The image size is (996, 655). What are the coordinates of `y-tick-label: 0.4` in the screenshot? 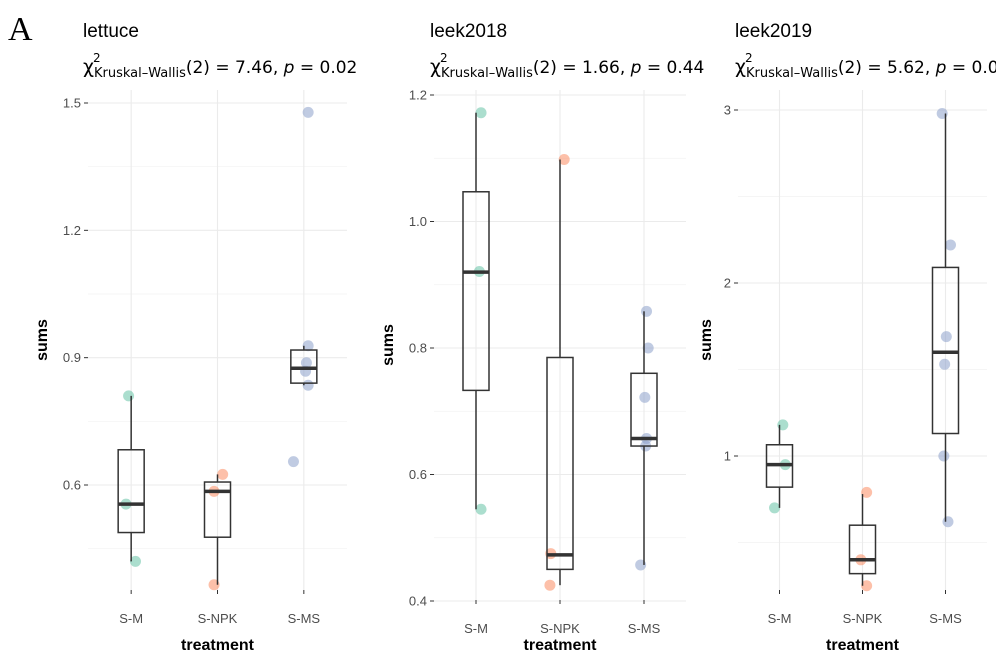 It's located at (418, 601).